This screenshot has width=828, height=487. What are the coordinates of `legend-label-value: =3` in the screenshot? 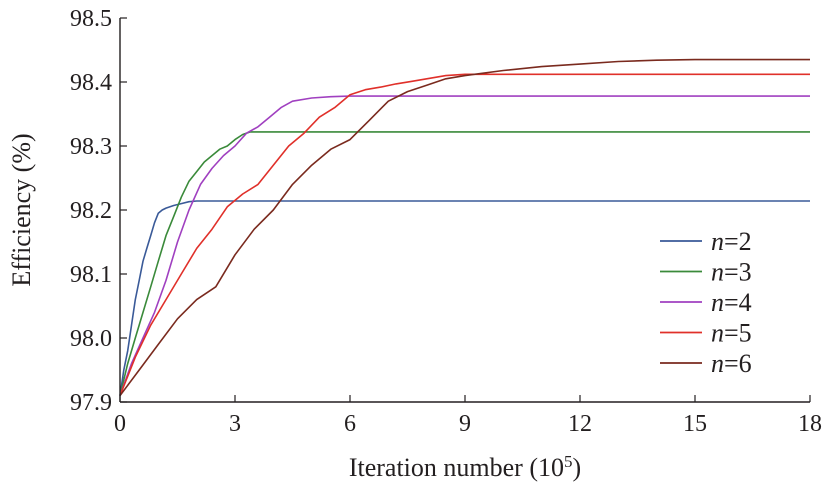 It's located at (738, 272).